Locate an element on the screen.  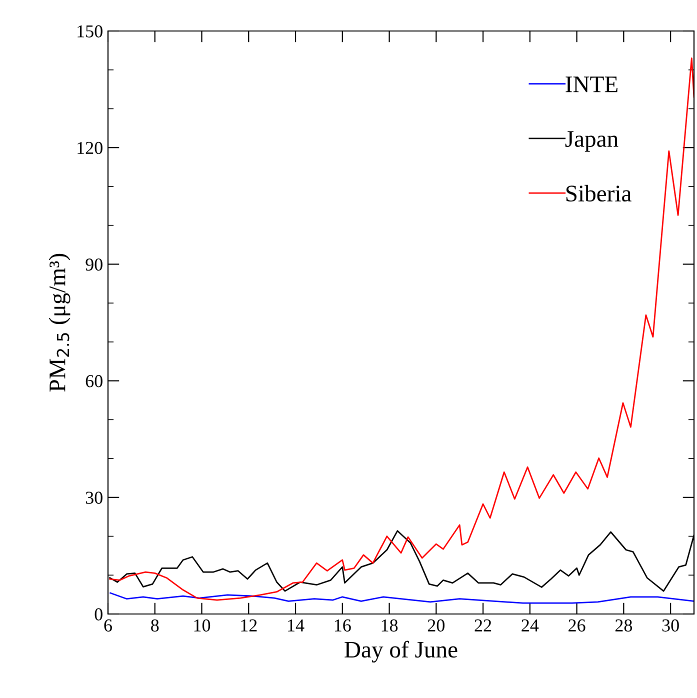
y-tick-label: 120 is located at coordinates (90, 148).